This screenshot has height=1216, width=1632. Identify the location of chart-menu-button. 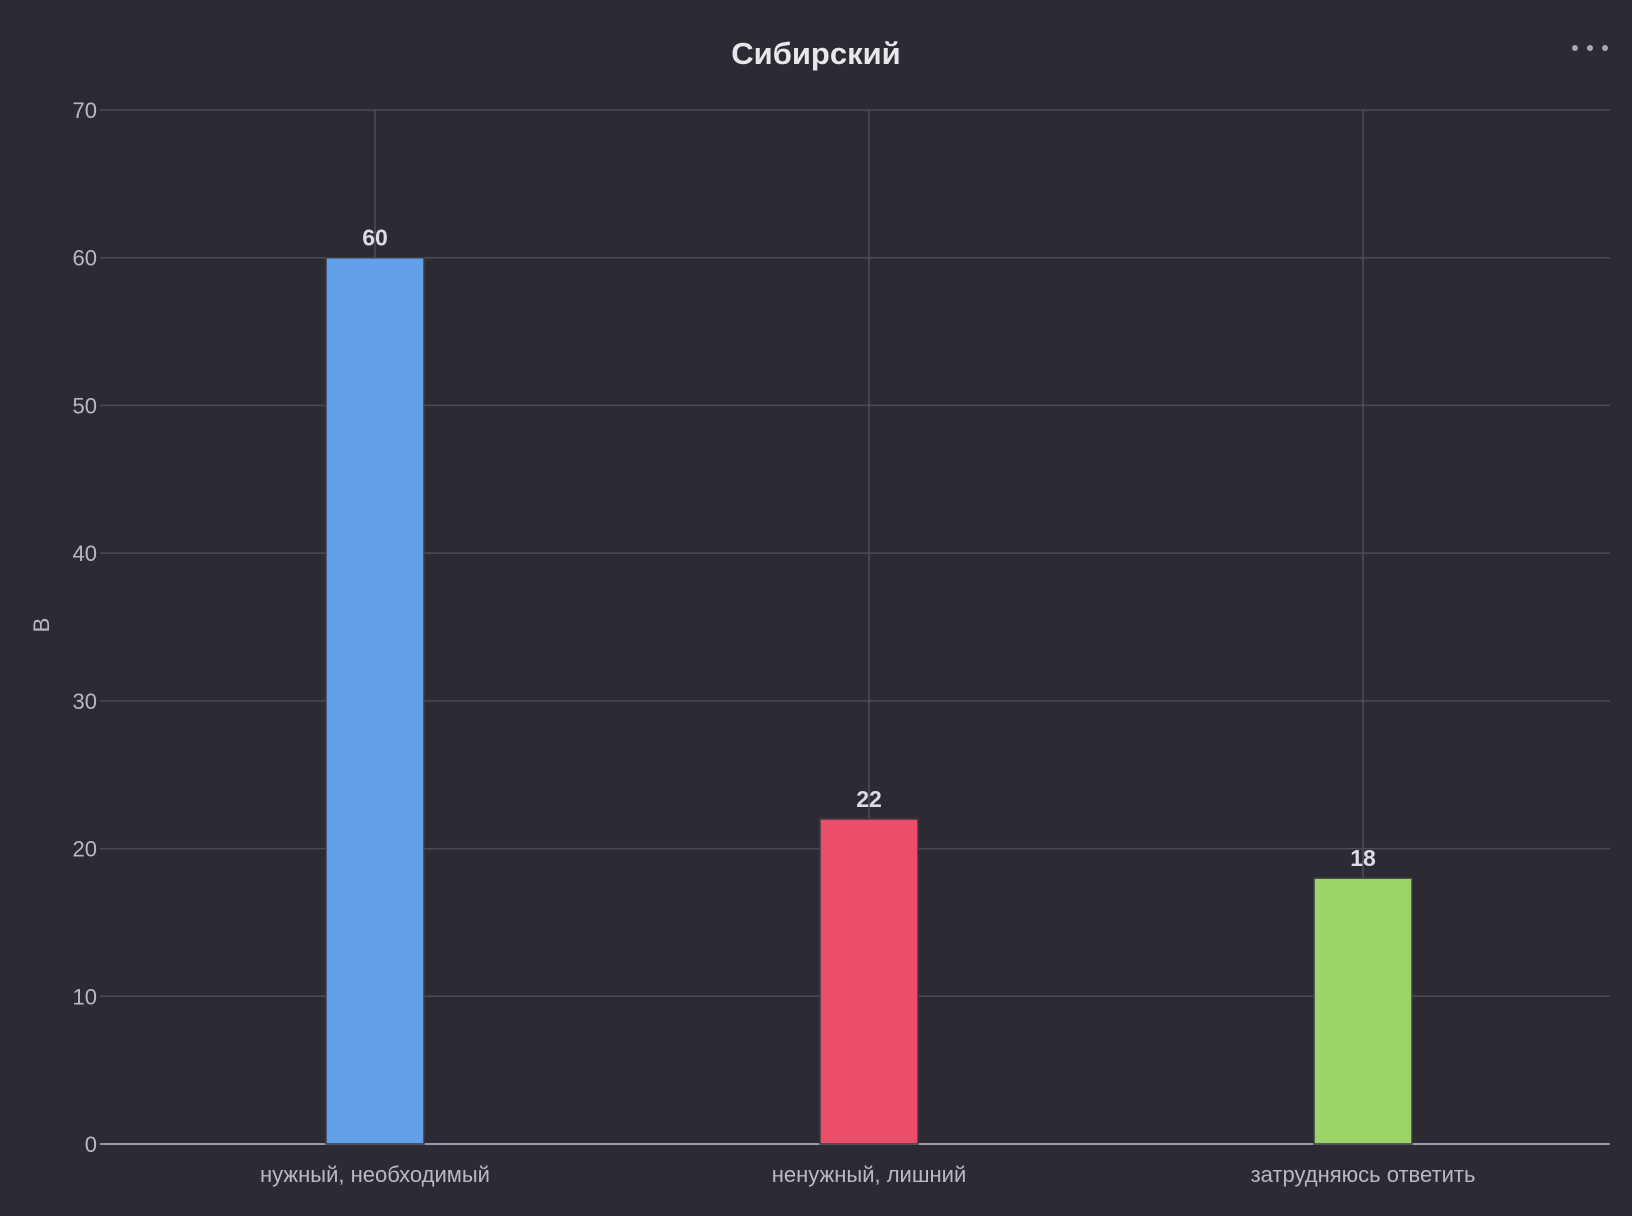
(1590, 48).